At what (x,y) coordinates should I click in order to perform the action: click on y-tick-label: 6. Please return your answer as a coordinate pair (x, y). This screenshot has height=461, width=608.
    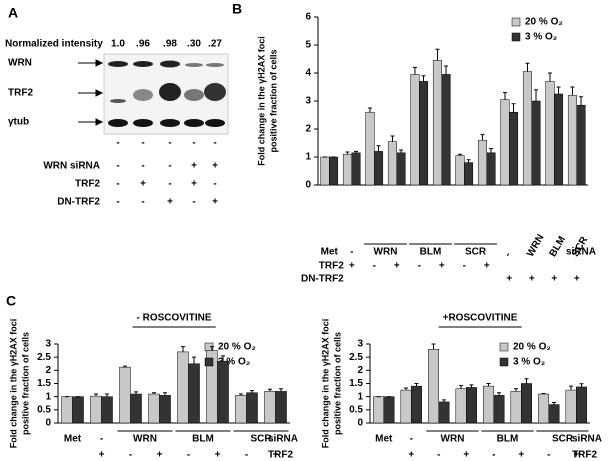
    Looking at the image, I should click on (308, 17).